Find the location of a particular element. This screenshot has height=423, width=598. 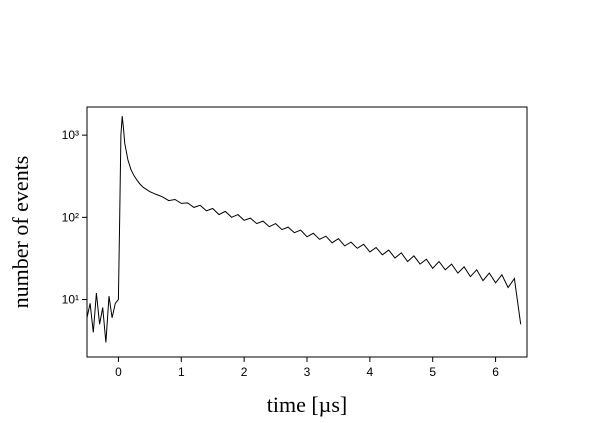

y-tick-label: 10¹ is located at coordinates (70, 300).